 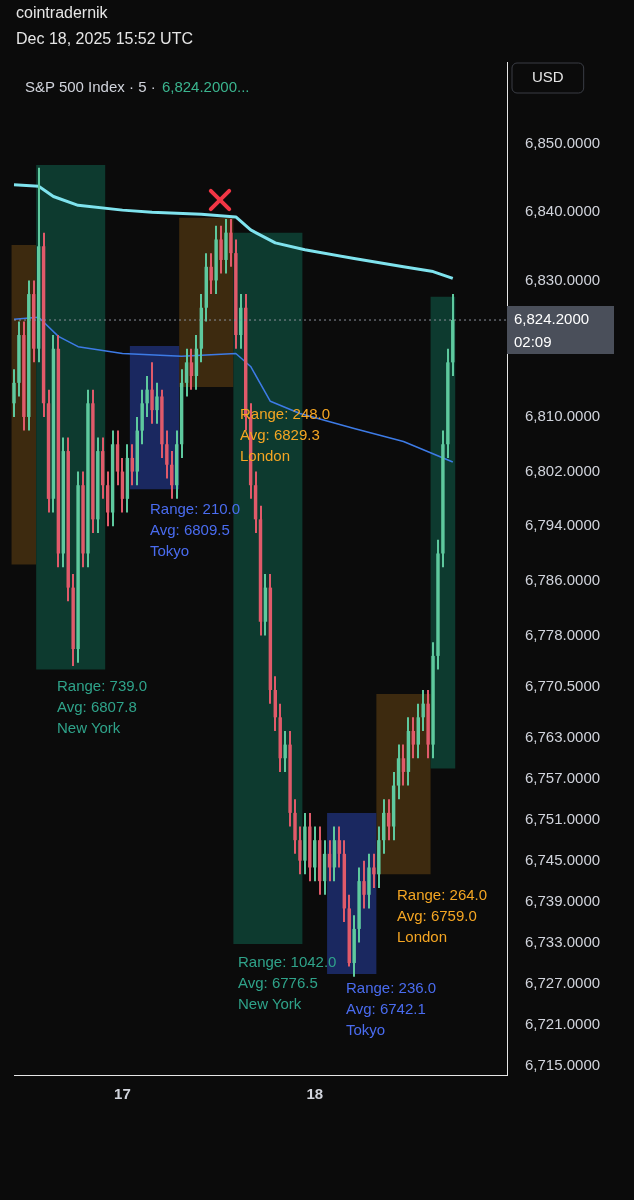 What do you see at coordinates (195, 530) in the screenshot?
I see `annotation: Range: 210.0 Avg: 6809.5 Tokyo` at bounding box center [195, 530].